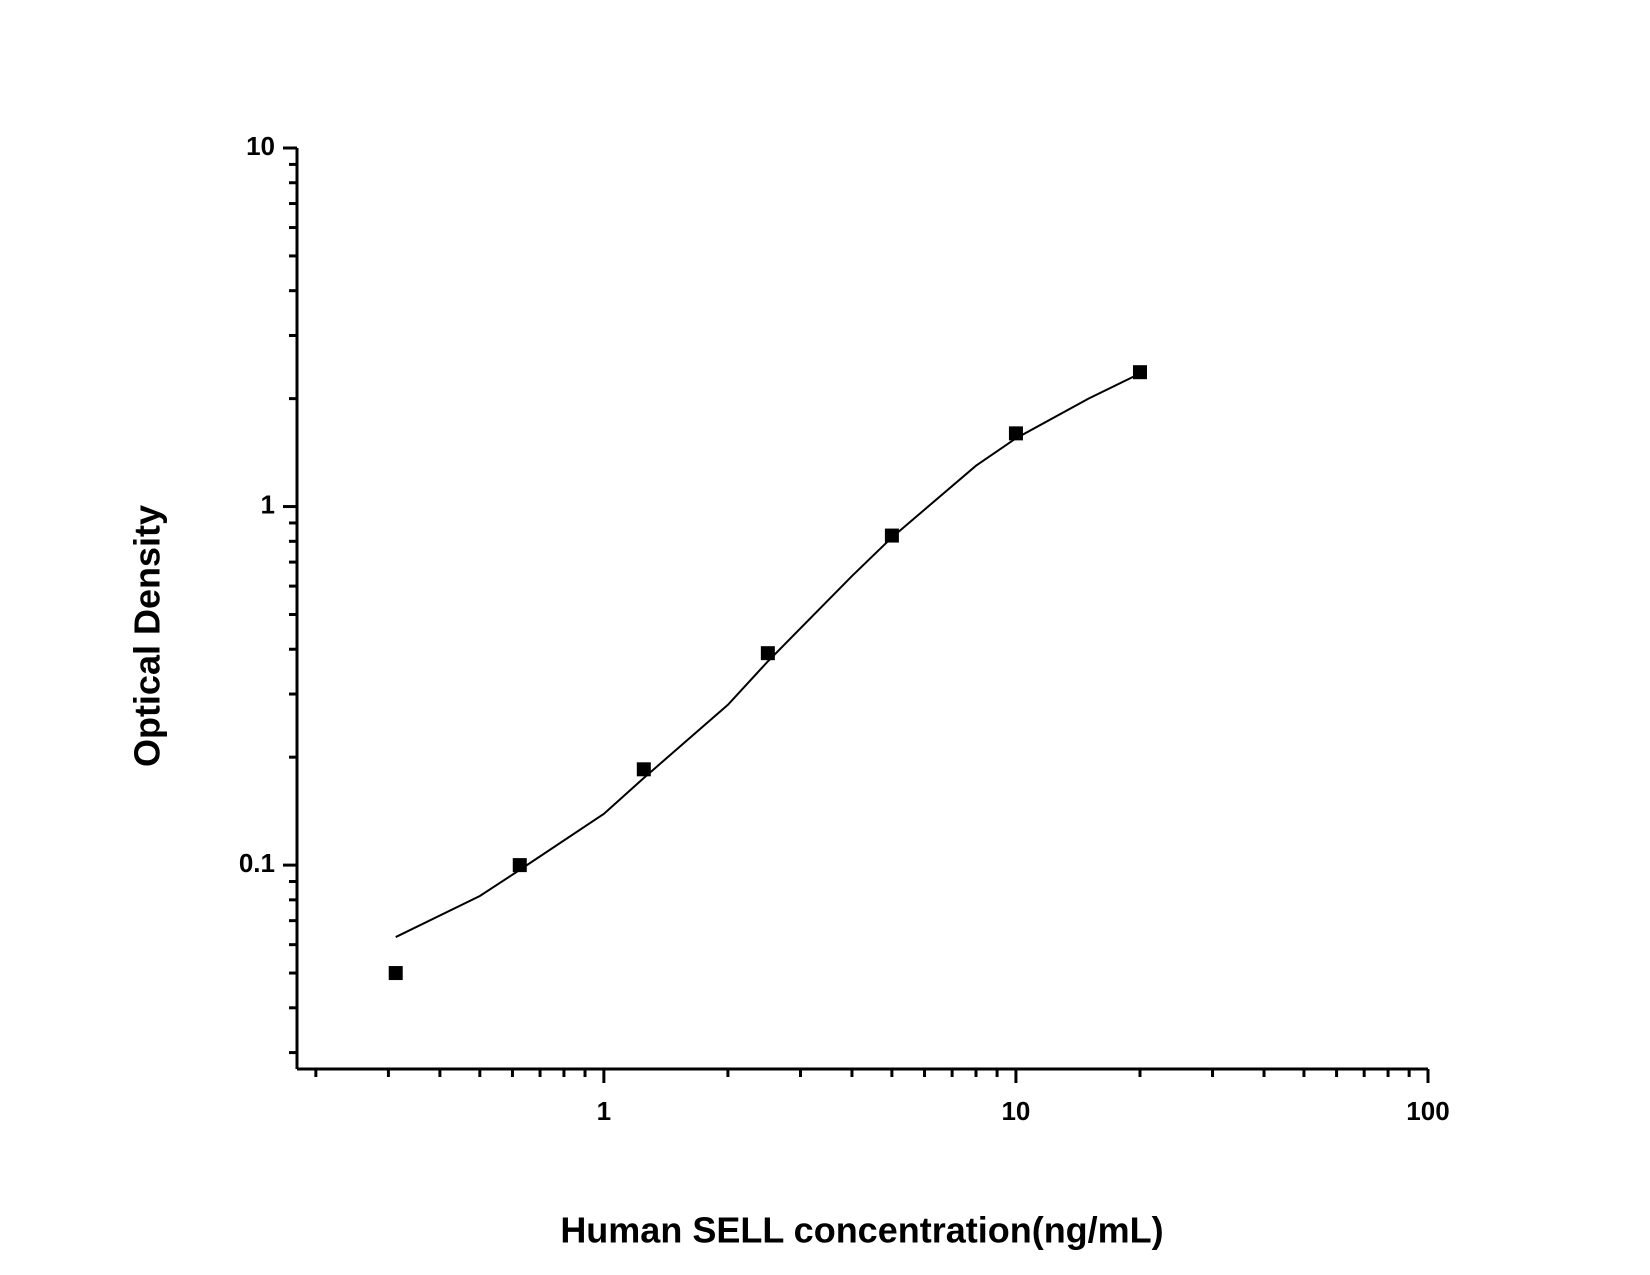 The width and height of the screenshot is (1650, 1275). I want to click on y-tick-label: 10, so click(260, 146).